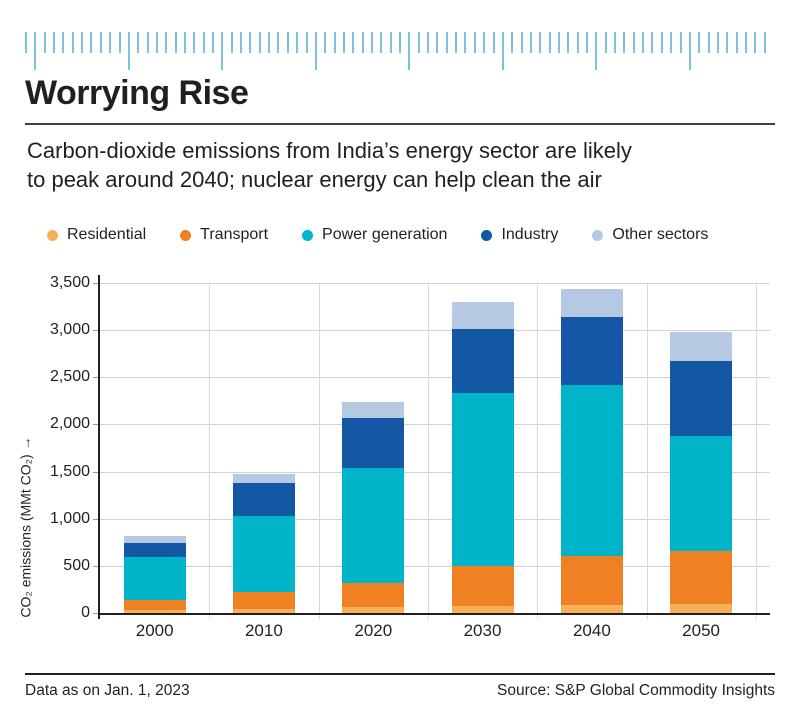  I want to click on bar-segment-transport-2050, so click(701, 578).